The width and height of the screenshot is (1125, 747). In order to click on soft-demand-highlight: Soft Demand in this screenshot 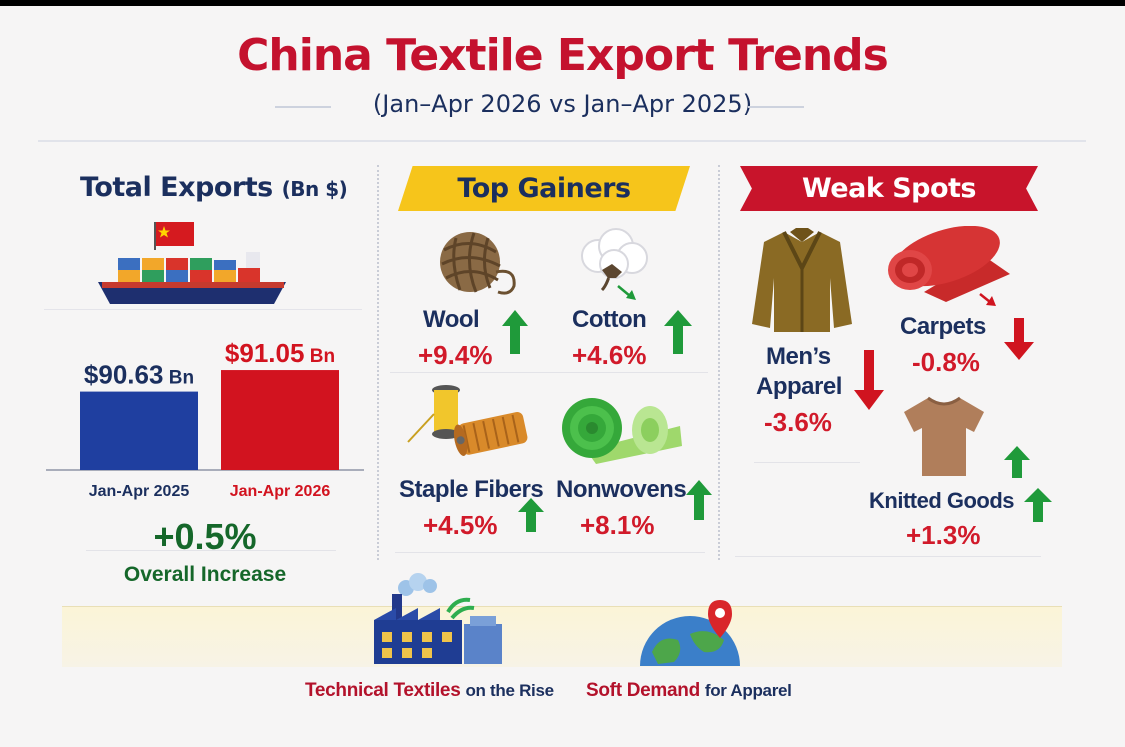, I will do `click(643, 690)`.